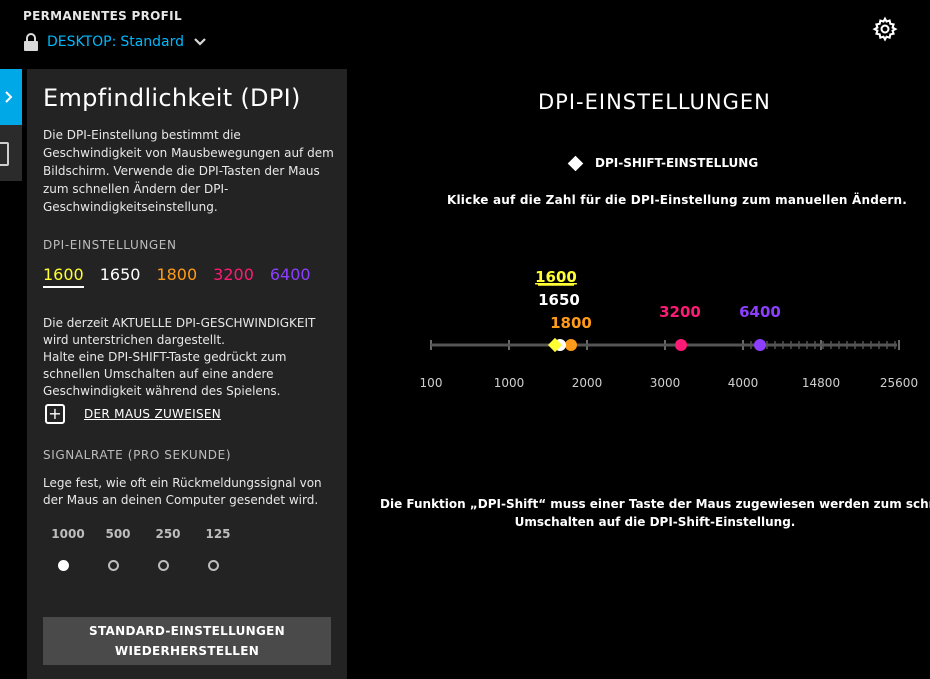 The height and width of the screenshot is (679, 930). Describe the element at coordinates (677, 163) in the screenshot. I see `dpi-shift-label: DPI-SHIFT-EINSTELLUNG` at that location.